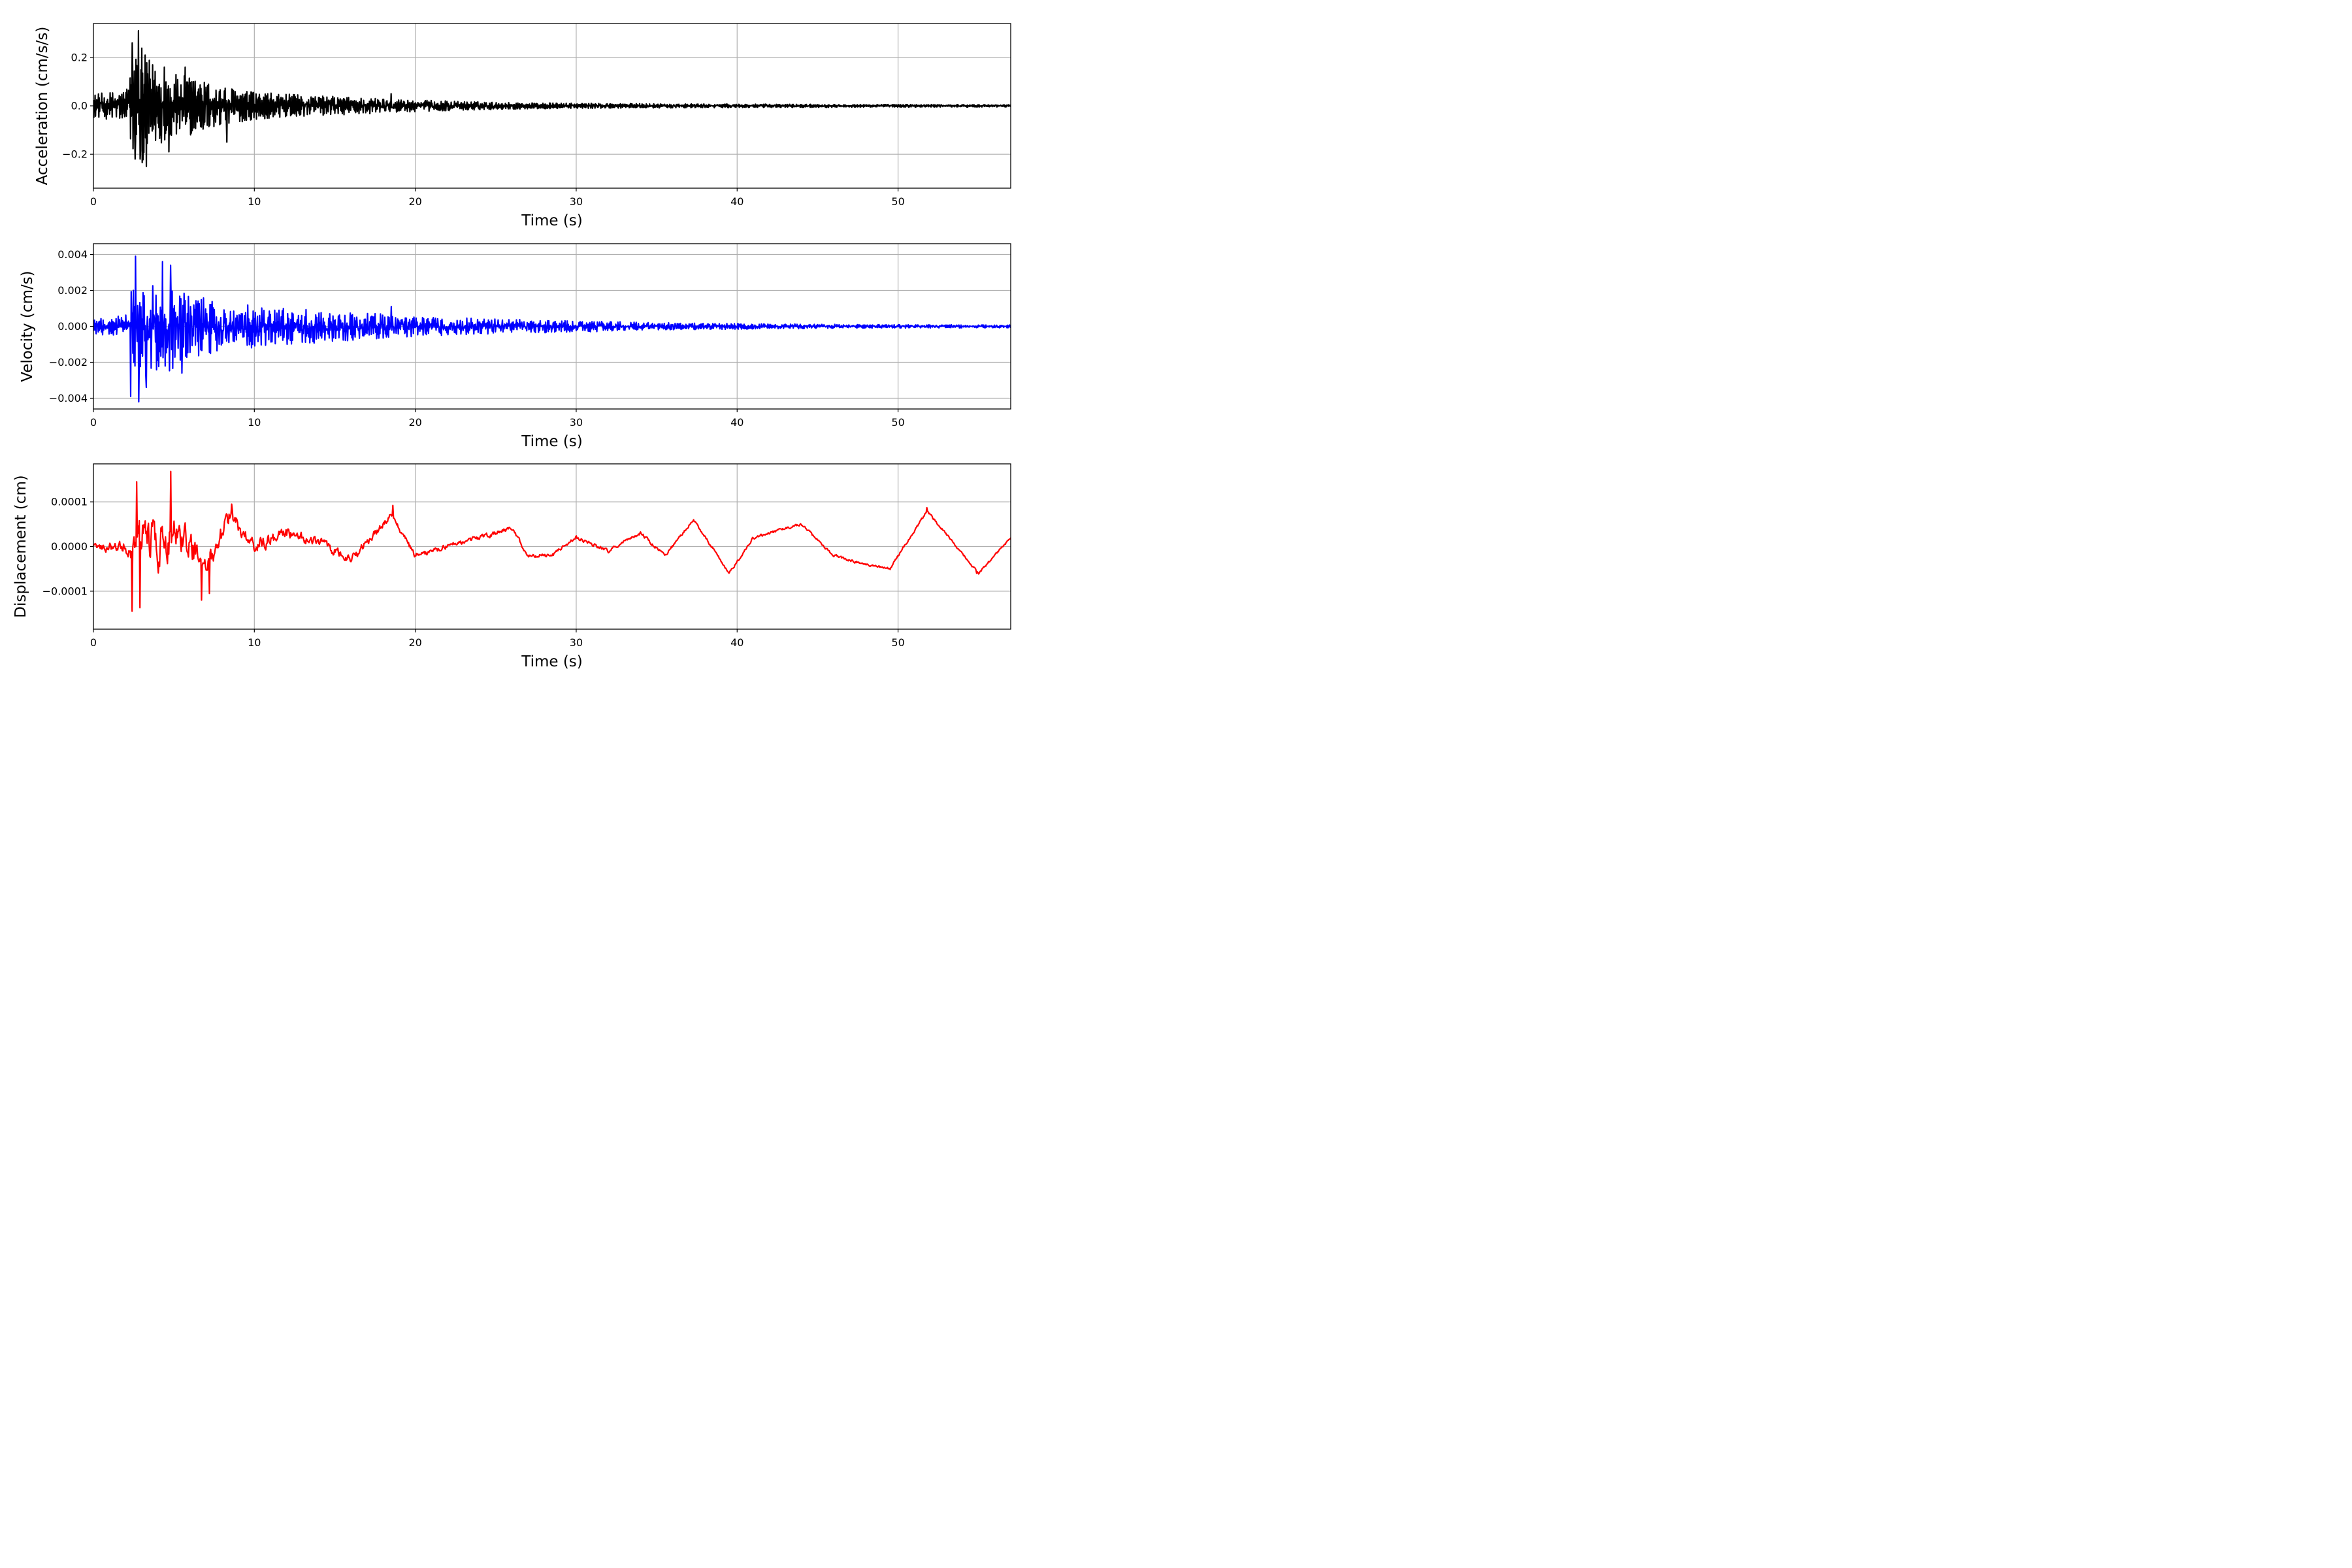 This screenshot has height=1568, width=2352. What do you see at coordinates (79, 57) in the screenshot?
I see `y-tick-label: 0.2` at bounding box center [79, 57].